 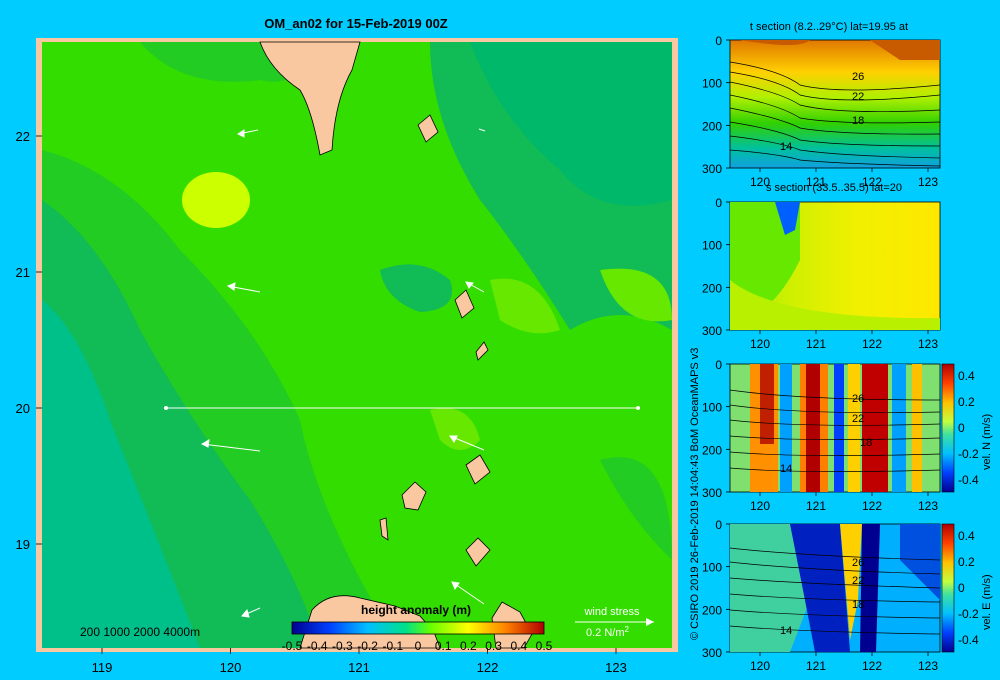 I want to click on vel-n-section-panel: 26 22 18 14 vel. N (m/s), so click(x=861, y=428).